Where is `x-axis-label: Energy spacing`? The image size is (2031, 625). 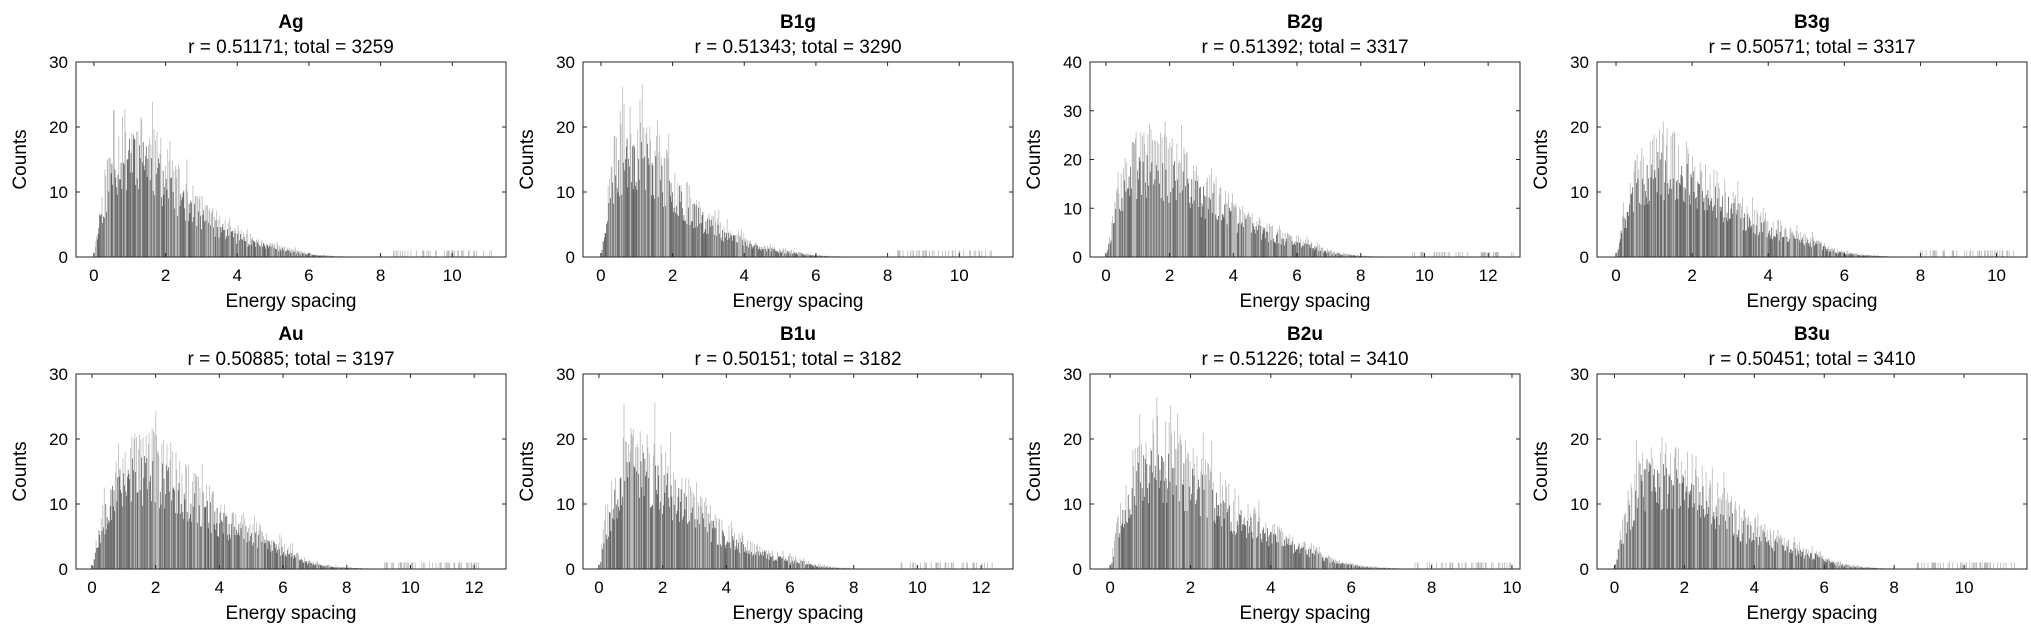 x-axis-label: Energy spacing is located at coordinates (798, 301).